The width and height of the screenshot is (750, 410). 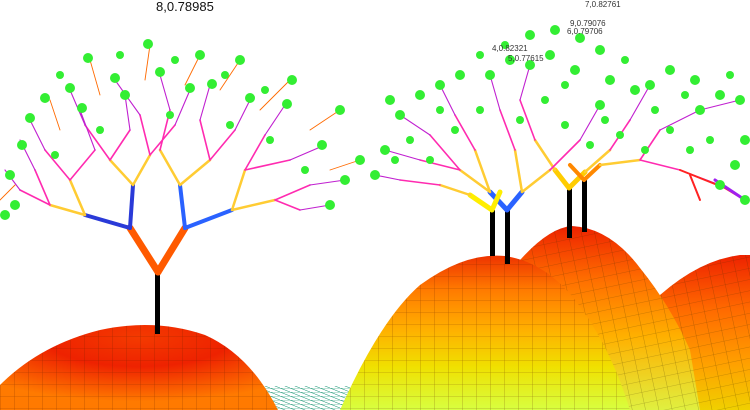 What do you see at coordinates (185, 7) in the screenshot?
I see `tree-label: 8,0.78985` at bounding box center [185, 7].